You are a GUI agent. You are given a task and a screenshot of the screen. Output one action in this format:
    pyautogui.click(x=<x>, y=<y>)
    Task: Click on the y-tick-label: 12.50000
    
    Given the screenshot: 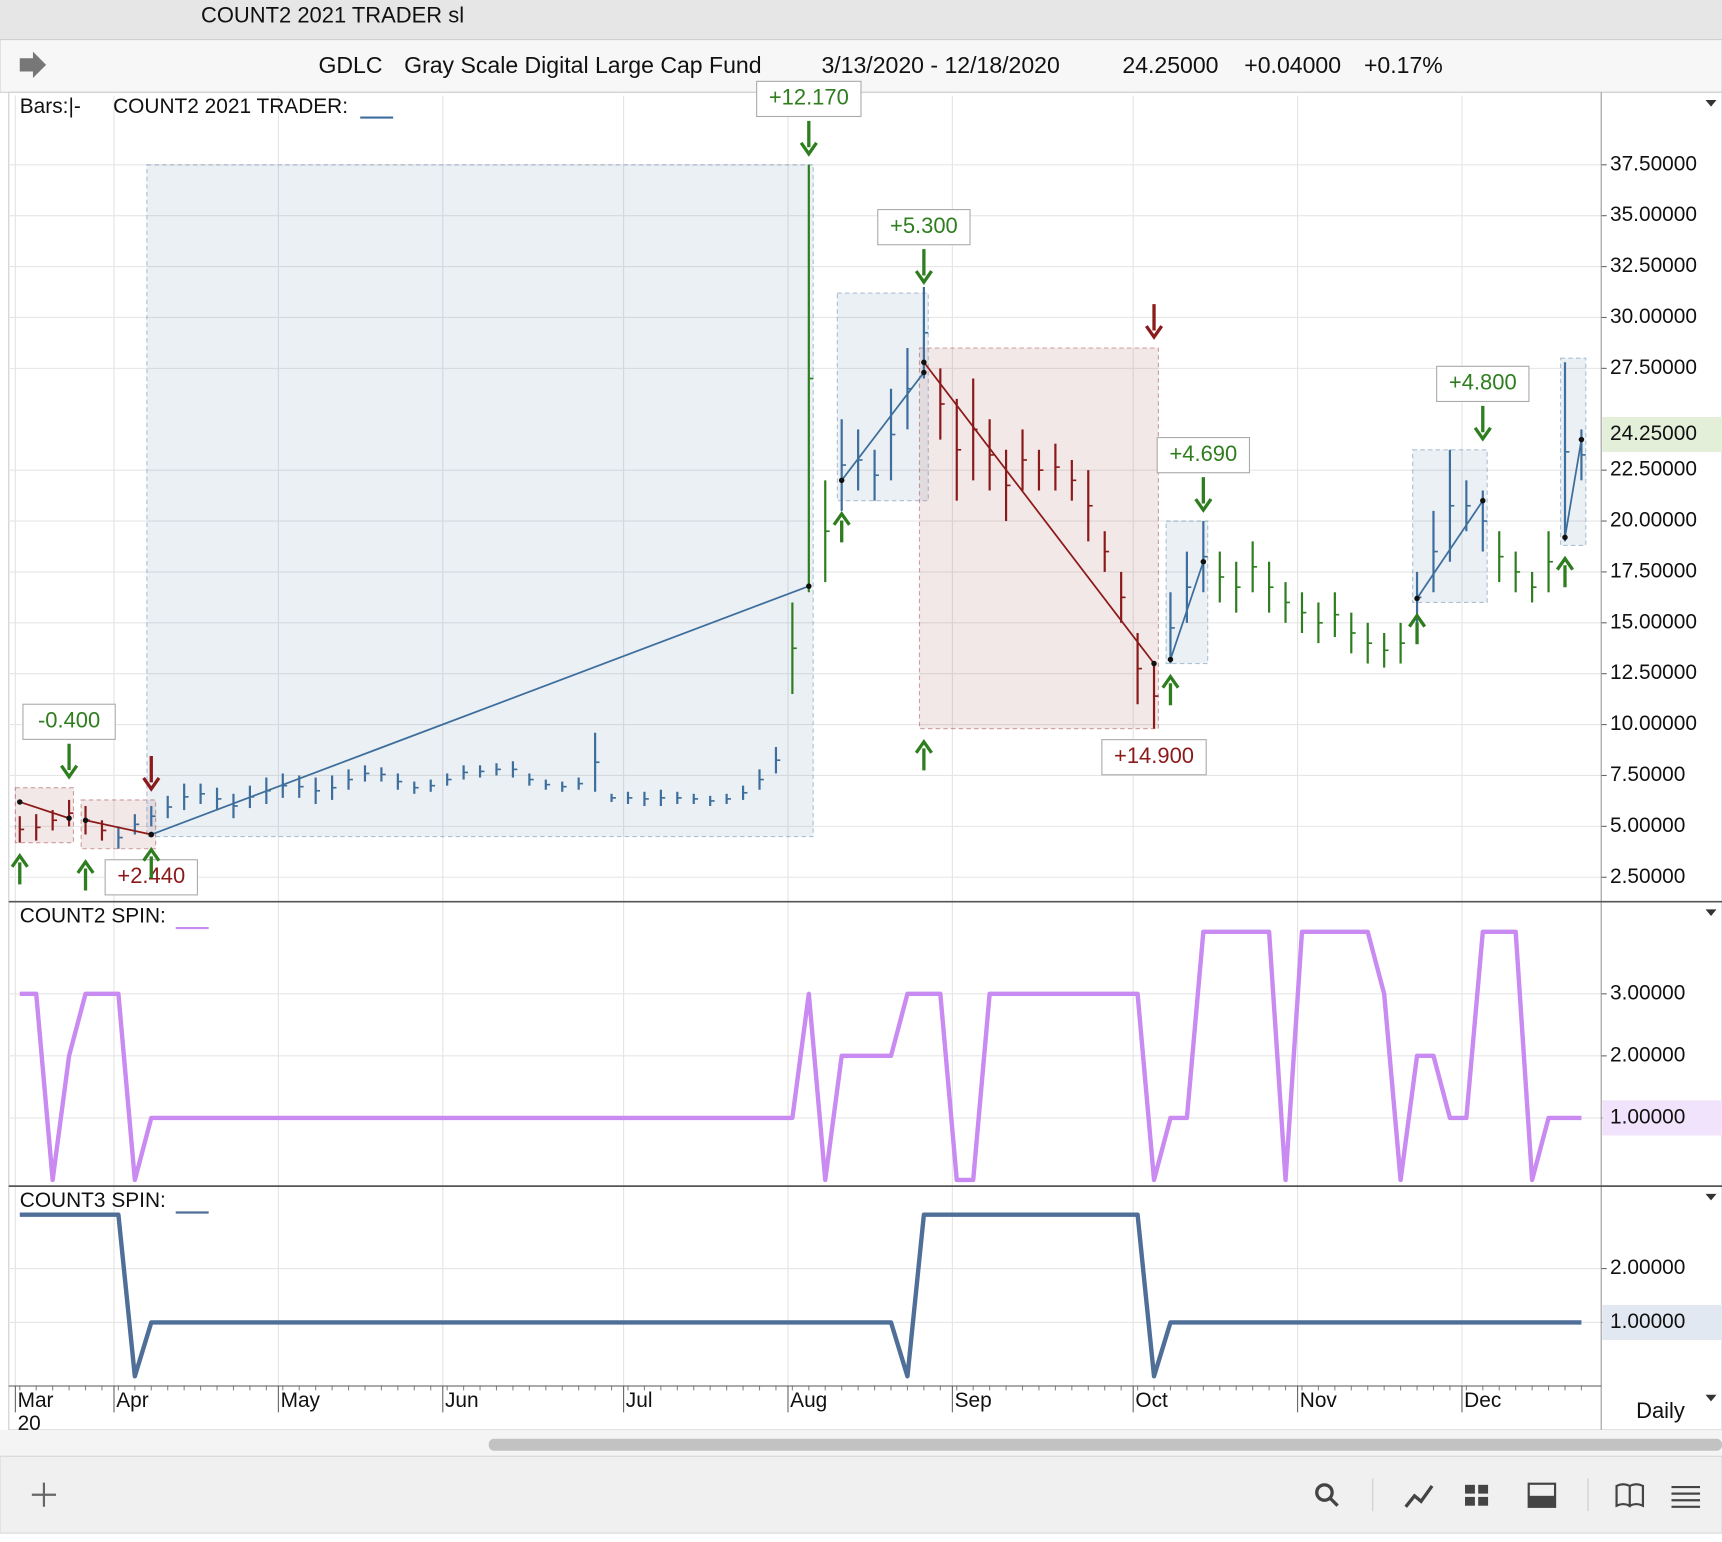 What is the action you would take?
    pyautogui.click(x=1653, y=672)
    